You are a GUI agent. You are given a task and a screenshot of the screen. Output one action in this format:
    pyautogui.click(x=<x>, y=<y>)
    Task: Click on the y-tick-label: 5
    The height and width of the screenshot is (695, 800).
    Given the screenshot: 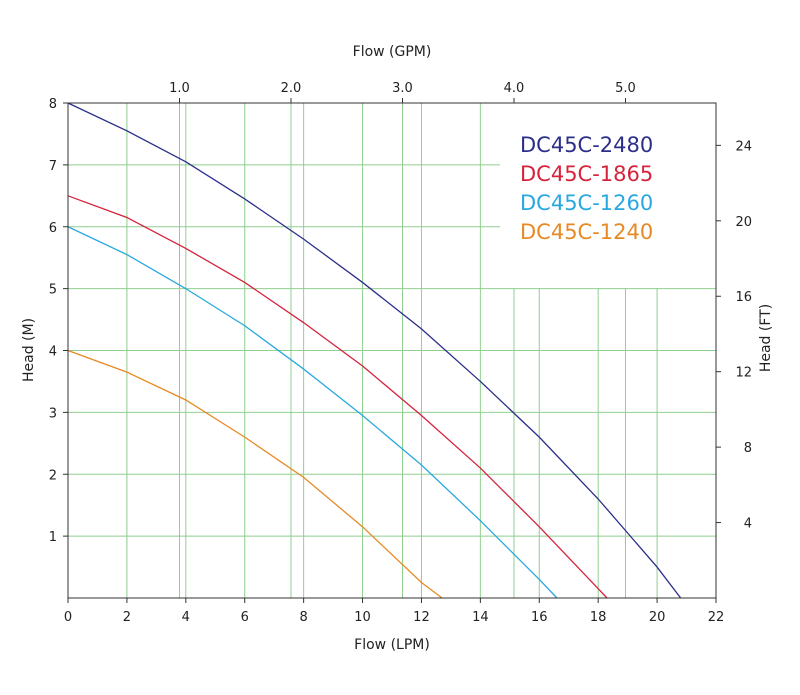 What is the action you would take?
    pyautogui.click(x=53, y=290)
    